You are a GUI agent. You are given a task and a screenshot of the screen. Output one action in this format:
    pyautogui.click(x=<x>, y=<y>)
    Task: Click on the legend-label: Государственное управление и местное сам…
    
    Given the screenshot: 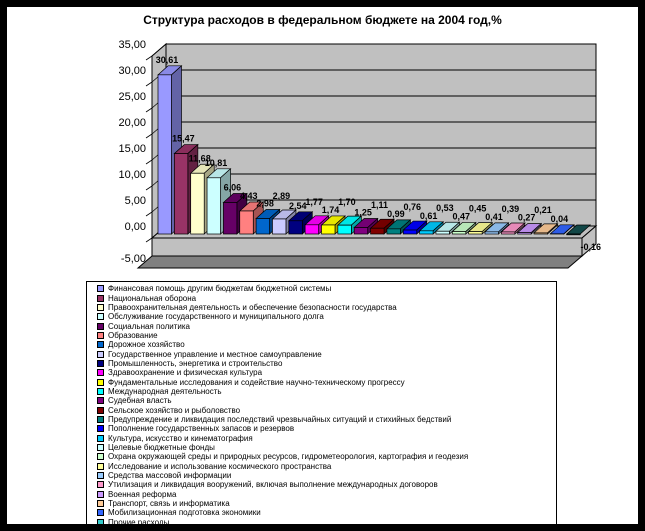 What is the action you would take?
    pyautogui.click(x=215, y=354)
    